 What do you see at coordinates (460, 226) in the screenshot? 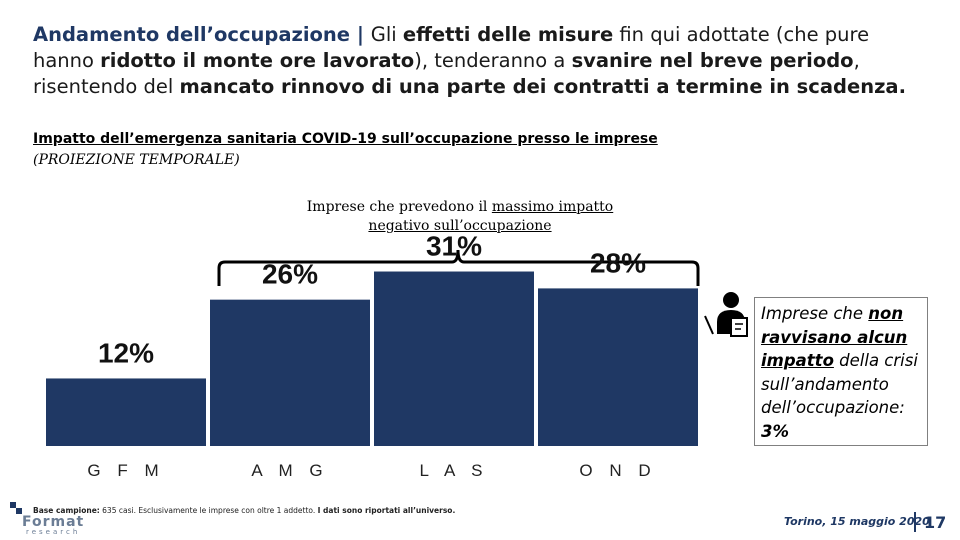
I see `brace-label-underlined-2: negativo sull’occupazione` at bounding box center [460, 226].